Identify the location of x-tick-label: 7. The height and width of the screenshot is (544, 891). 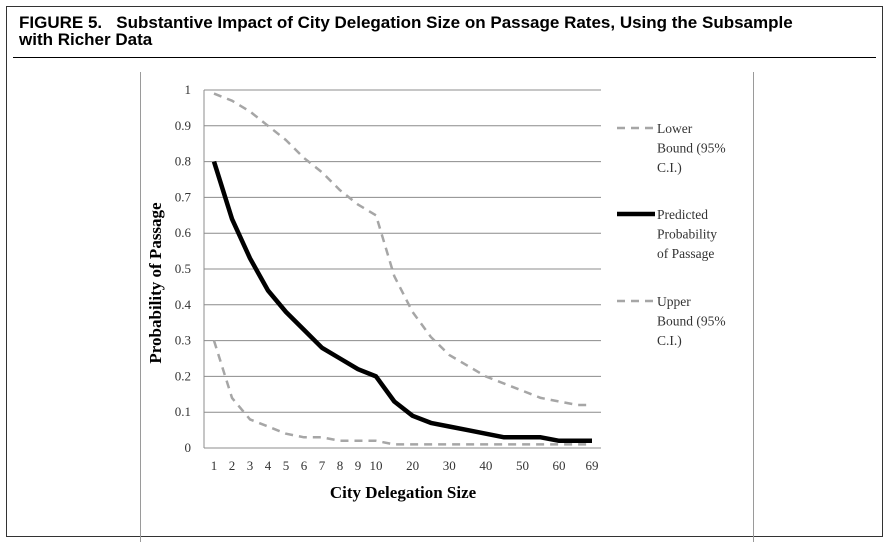
(322, 465).